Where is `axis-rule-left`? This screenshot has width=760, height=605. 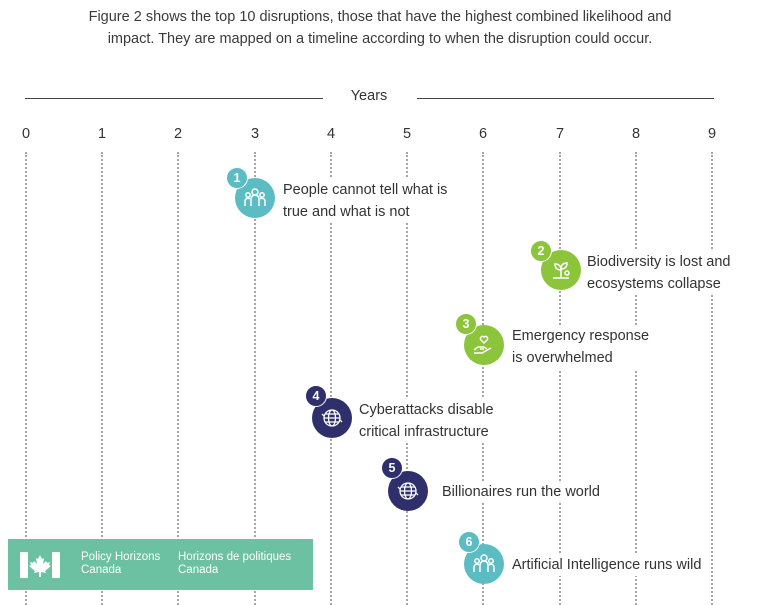 axis-rule-left is located at coordinates (174, 98).